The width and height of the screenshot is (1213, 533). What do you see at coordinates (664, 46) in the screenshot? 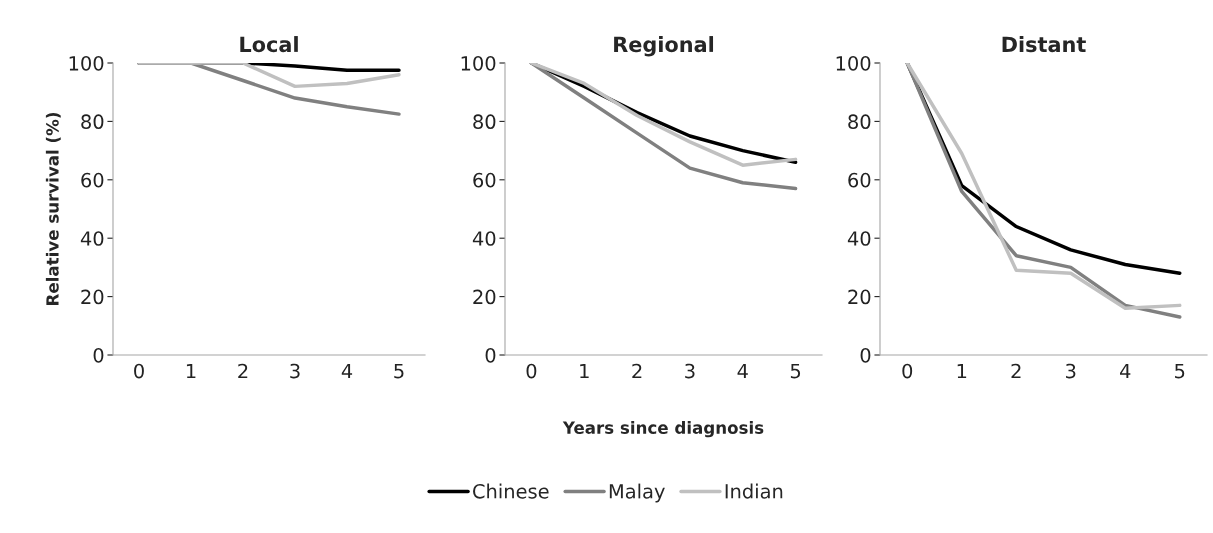
I see `chart-title: Regional` at bounding box center [664, 46].